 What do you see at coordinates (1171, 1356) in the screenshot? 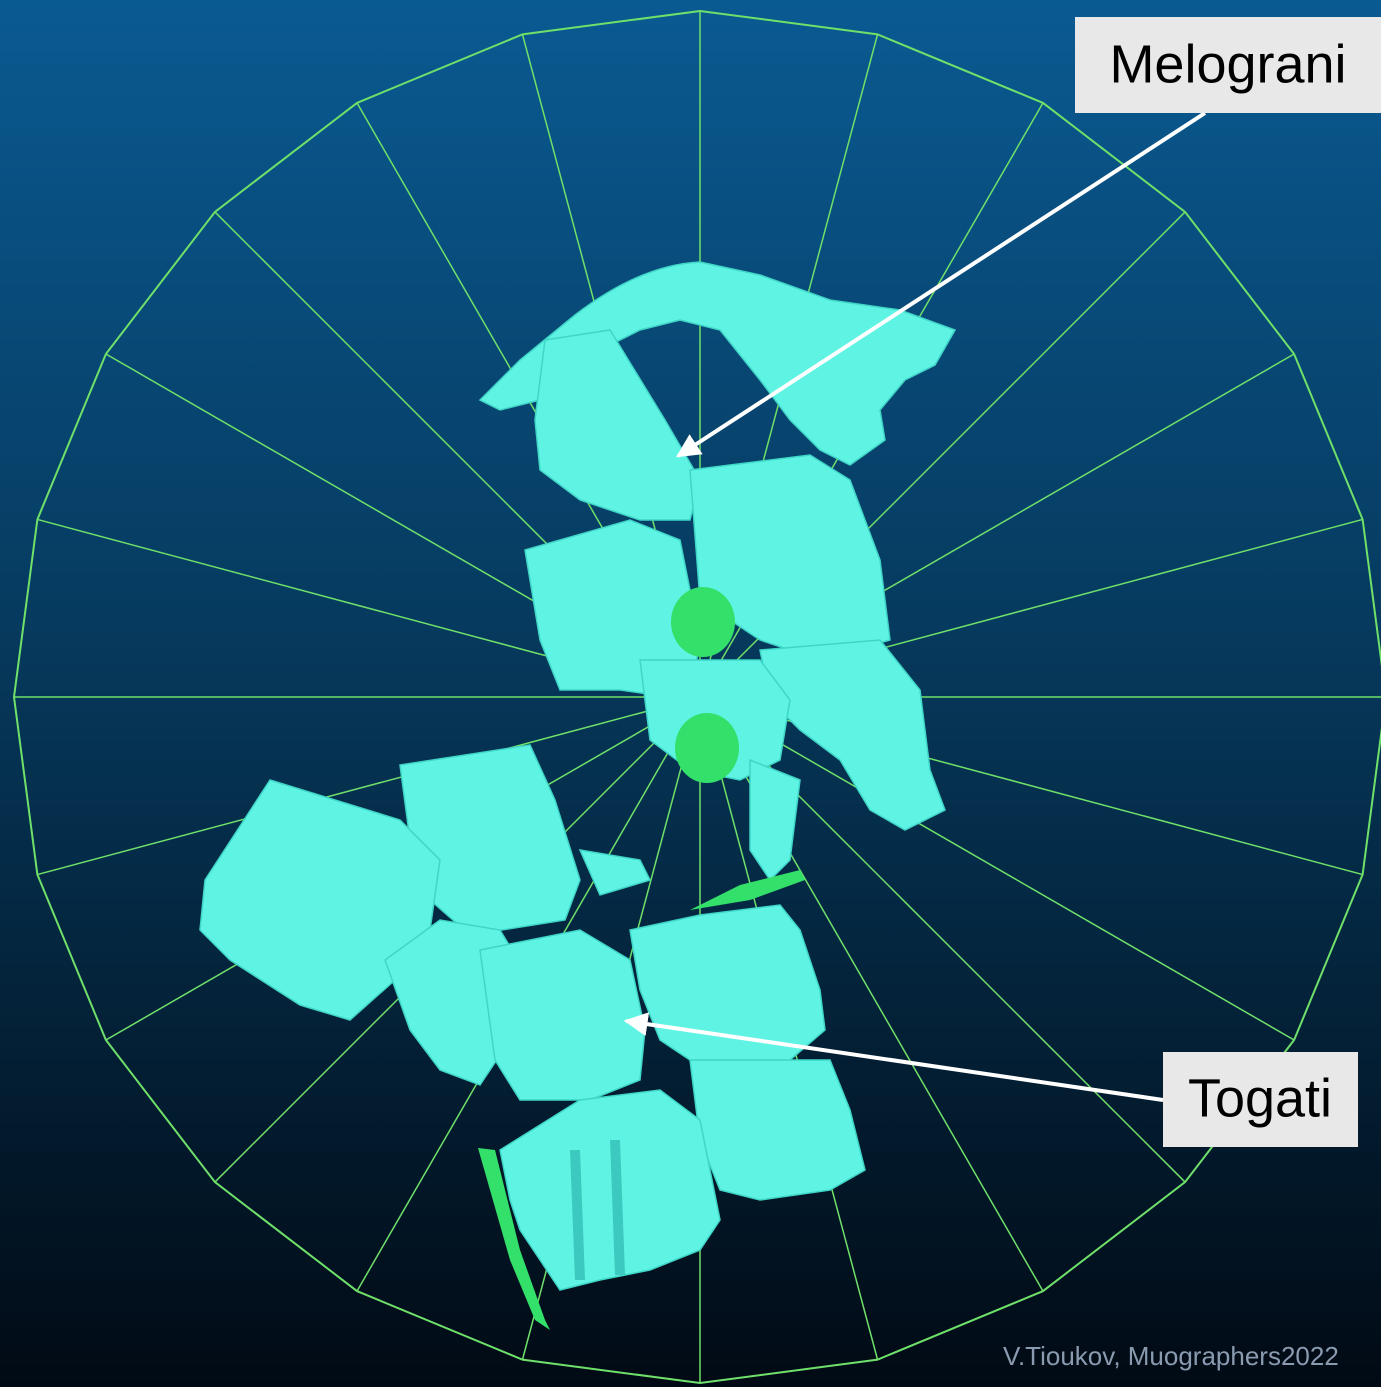
I see `credit: V.Tioukov, Muographers2022` at bounding box center [1171, 1356].